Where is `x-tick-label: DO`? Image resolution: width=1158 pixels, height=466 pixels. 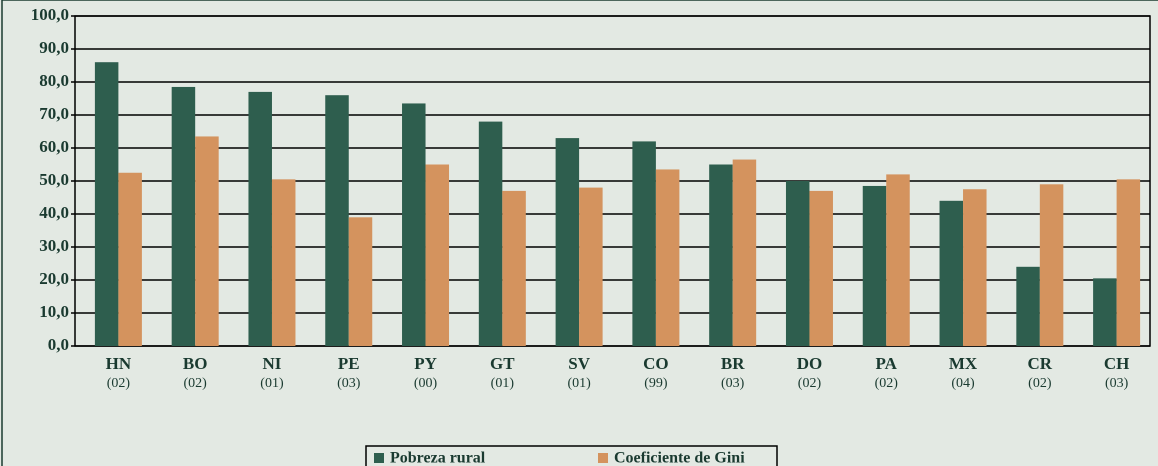 x-tick-label: DO is located at coordinates (810, 363).